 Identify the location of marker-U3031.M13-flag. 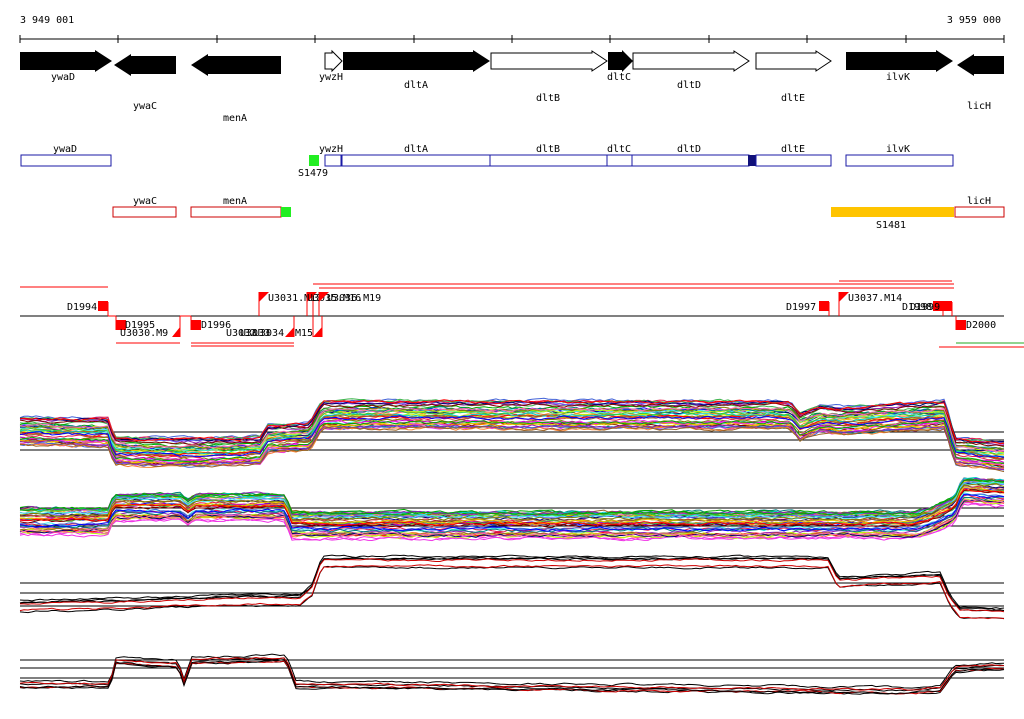
(264, 297).